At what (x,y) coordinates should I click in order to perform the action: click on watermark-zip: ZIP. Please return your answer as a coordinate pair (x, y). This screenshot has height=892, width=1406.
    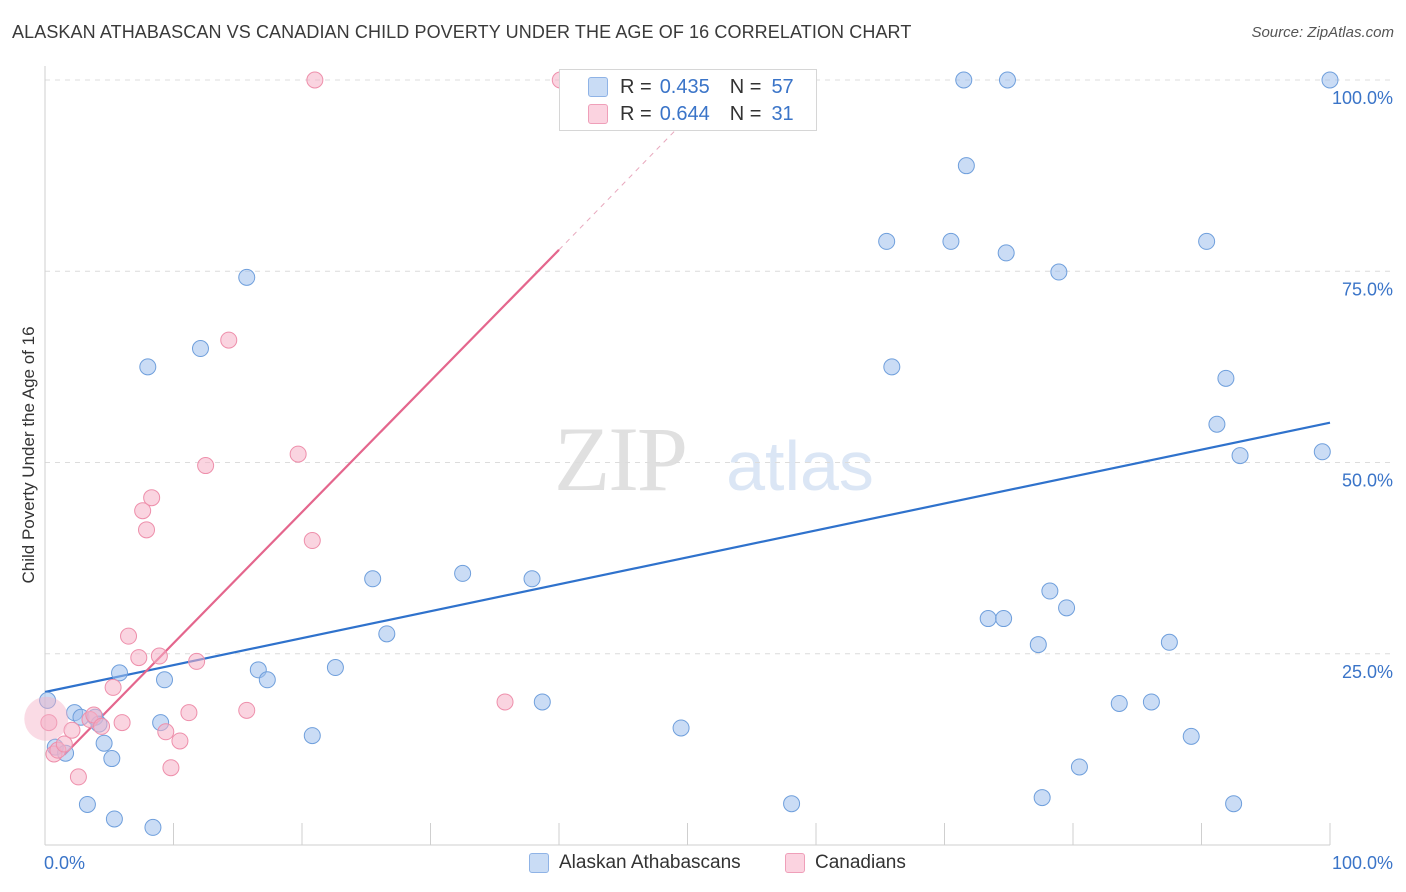
    Looking at the image, I should click on (620, 459).